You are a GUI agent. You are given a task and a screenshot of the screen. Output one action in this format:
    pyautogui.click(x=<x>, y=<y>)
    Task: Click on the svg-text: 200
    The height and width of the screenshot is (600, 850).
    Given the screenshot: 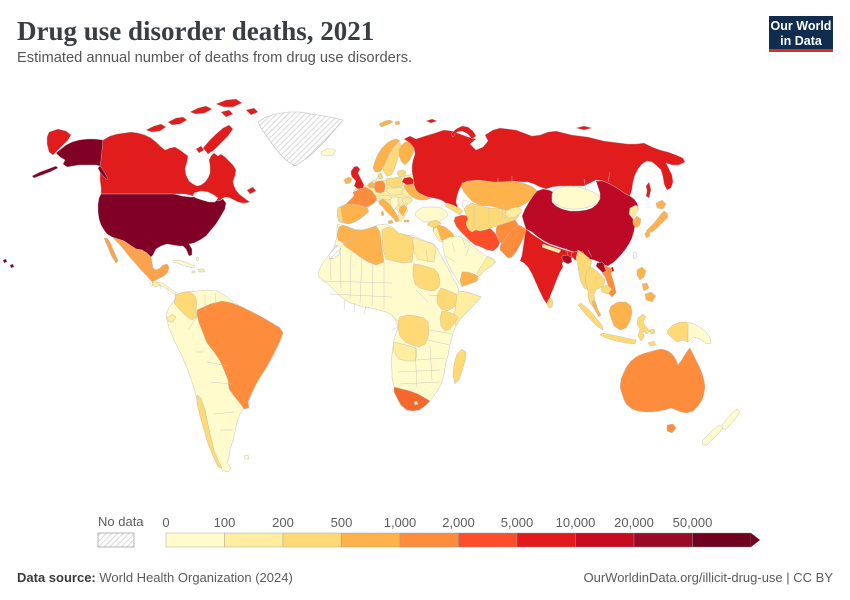 What is the action you would take?
    pyautogui.click(x=283, y=522)
    